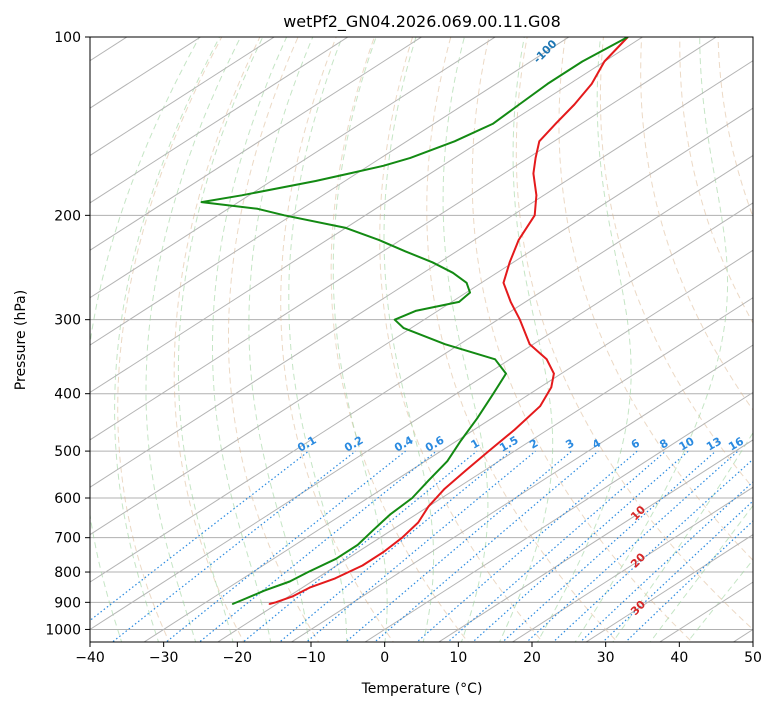  Describe the element at coordinates (753, 658) in the screenshot. I see `x-tick-label: 50` at that location.